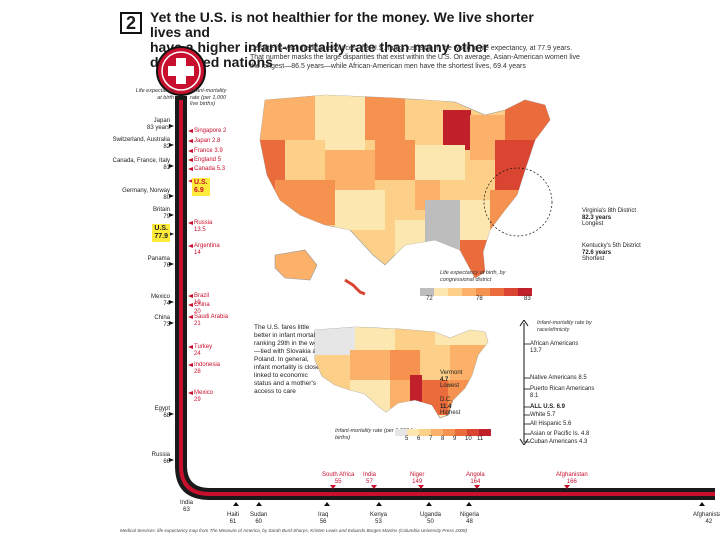 The width and height of the screenshot is (720, 540). Describe the element at coordinates (205, 169) in the screenshot. I see `infant-item-label: Canada` at that location.